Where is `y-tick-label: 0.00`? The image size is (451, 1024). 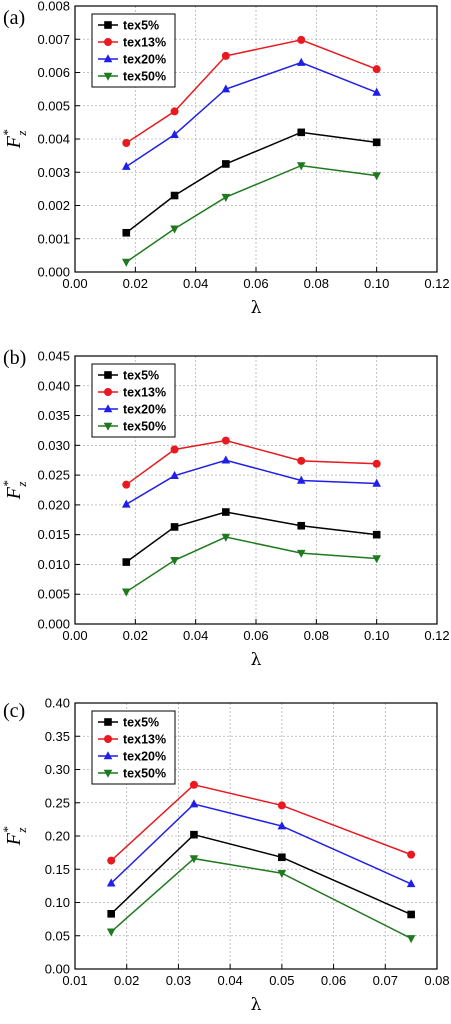
y-tick-label: 0.00 is located at coordinates (57, 969).